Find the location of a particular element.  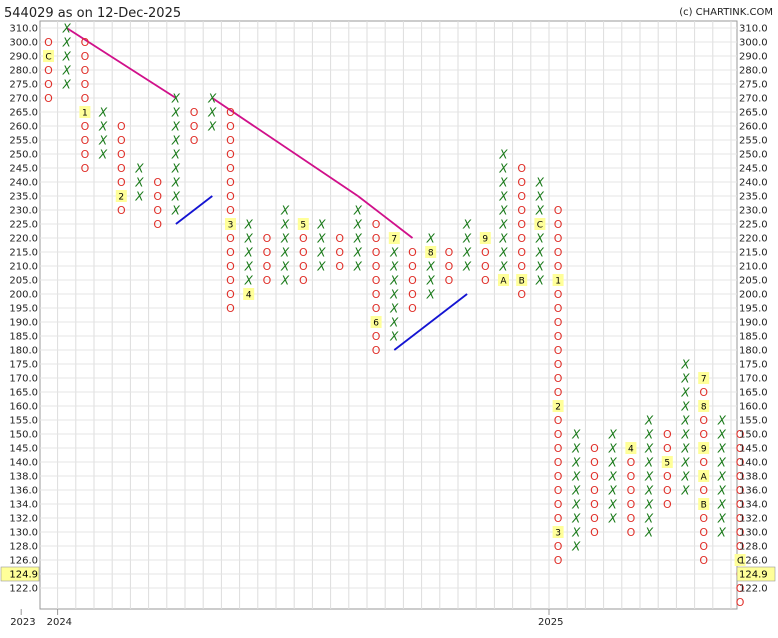

month-marker: 5 is located at coordinates (667, 464).